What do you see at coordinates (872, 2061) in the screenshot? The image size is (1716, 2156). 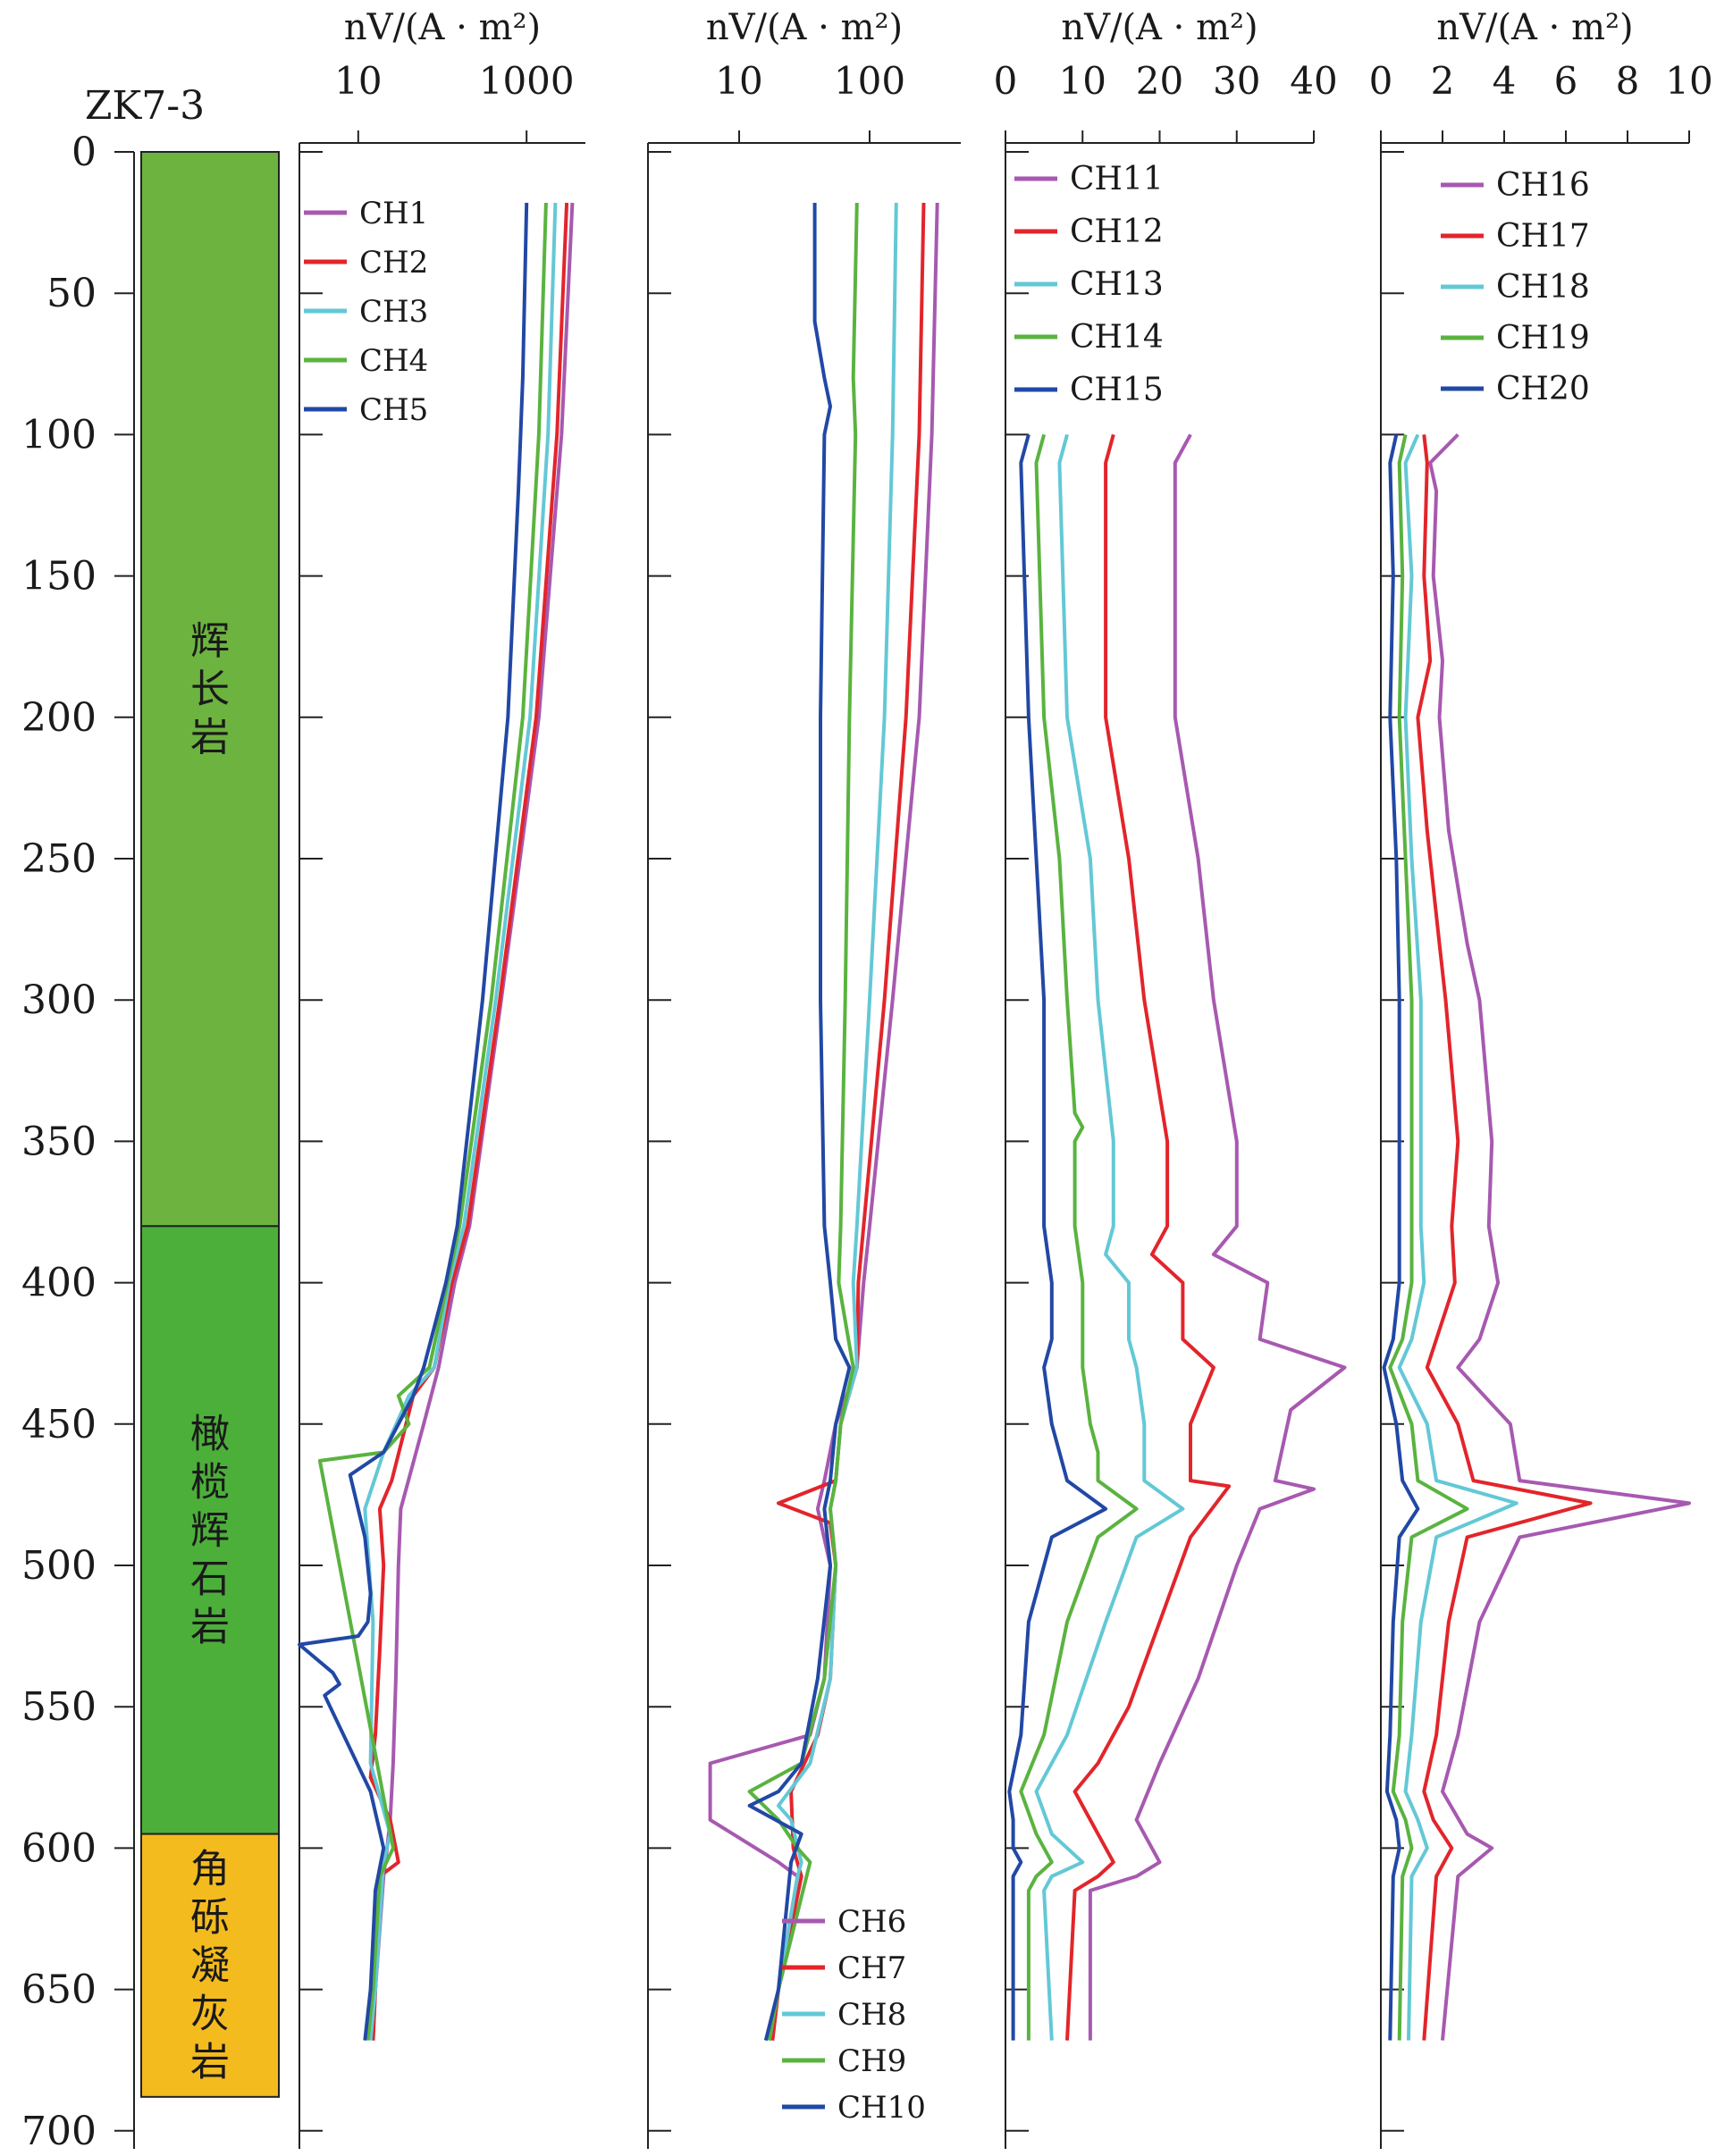 I see `legend-label: CH9` at bounding box center [872, 2061].